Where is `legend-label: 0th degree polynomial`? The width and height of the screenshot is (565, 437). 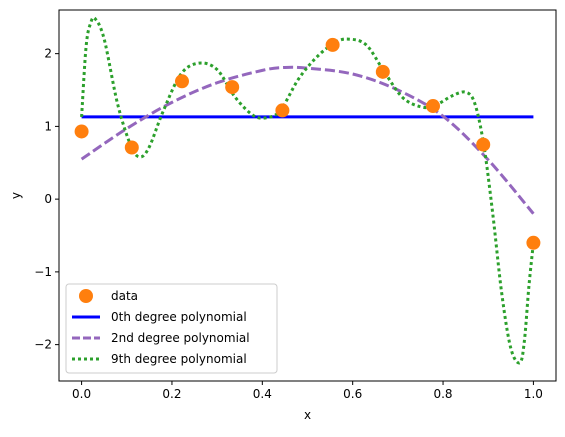
legend-label: 0th degree polynomial is located at coordinates (179, 317).